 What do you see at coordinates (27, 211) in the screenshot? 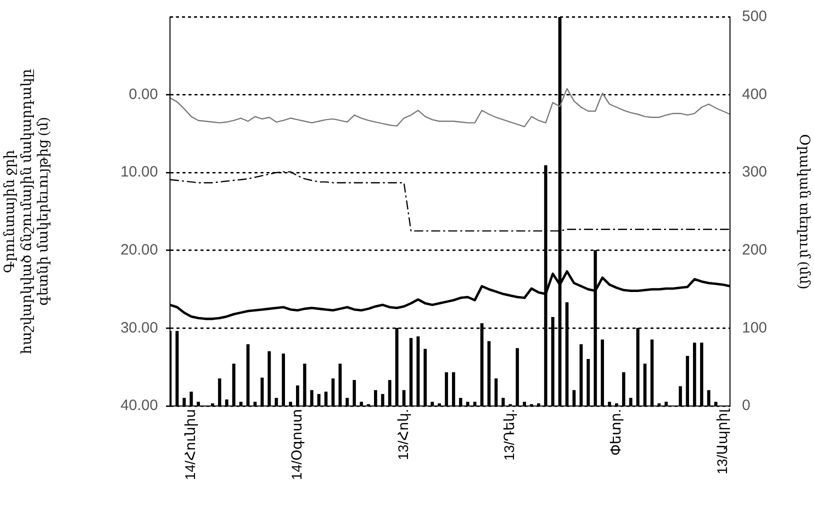
I see `y-axis-title: Գրունտային ջրի հաշվարկված ճնշումային մակարդակը գետնի մակերեւույթից (մ)` at bounding box center [27, 211].